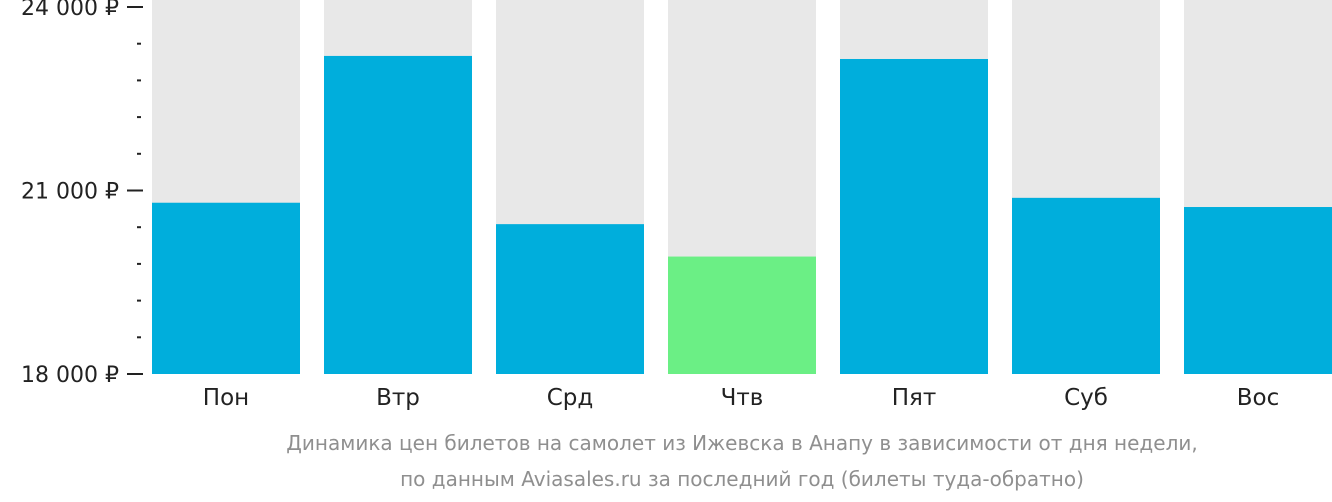  I want to click on x-tick-label: Пят, so click(914, 398).